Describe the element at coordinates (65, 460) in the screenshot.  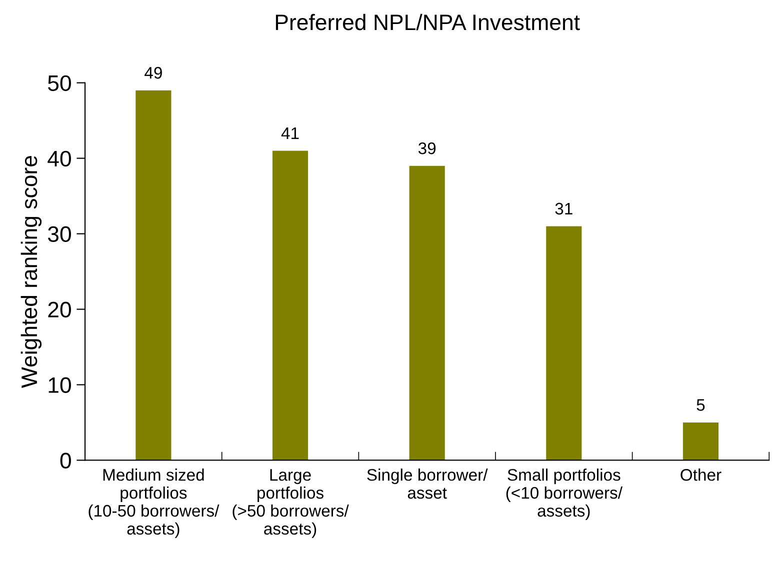
I see `y-tick-label: 0` at that location.